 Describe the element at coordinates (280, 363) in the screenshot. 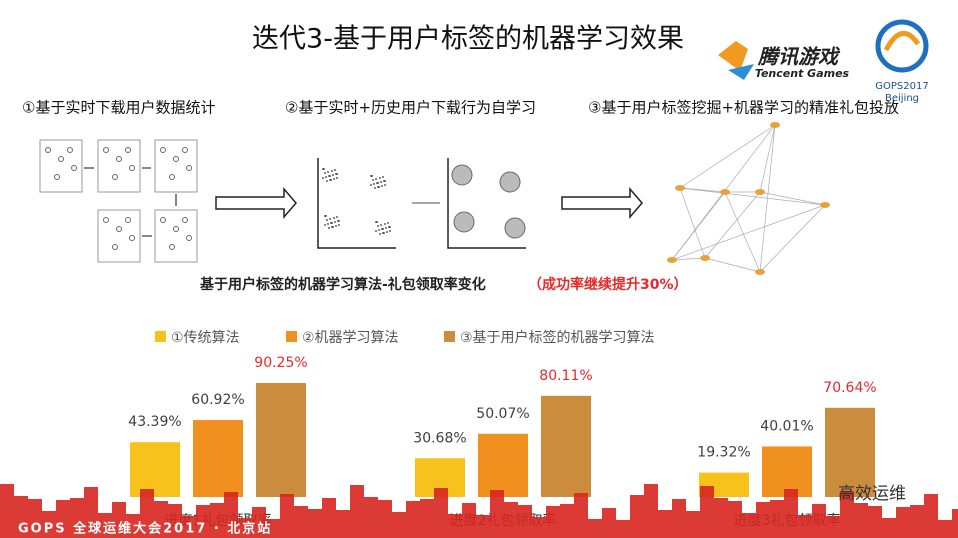

I see `value-label: 90.25%` at that location.